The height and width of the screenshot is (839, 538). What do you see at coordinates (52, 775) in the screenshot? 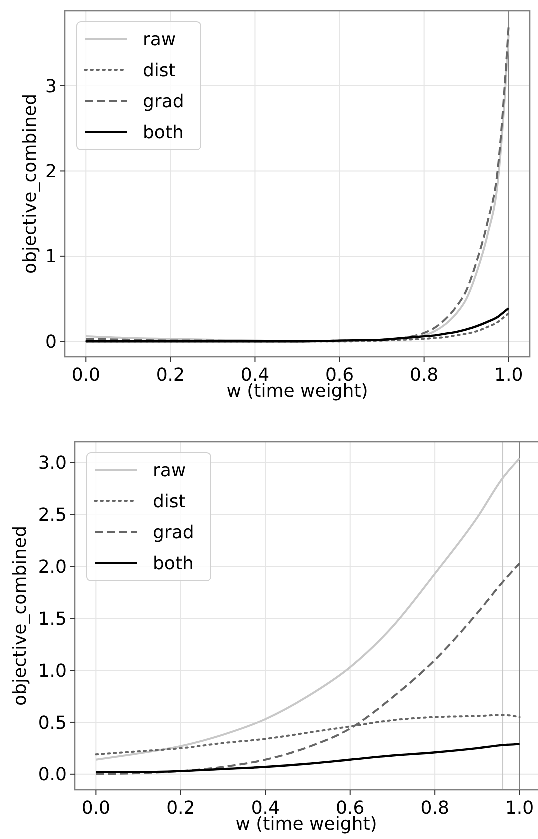
I see `y-tick-label: 0.0` at bounding box center [52, 775].